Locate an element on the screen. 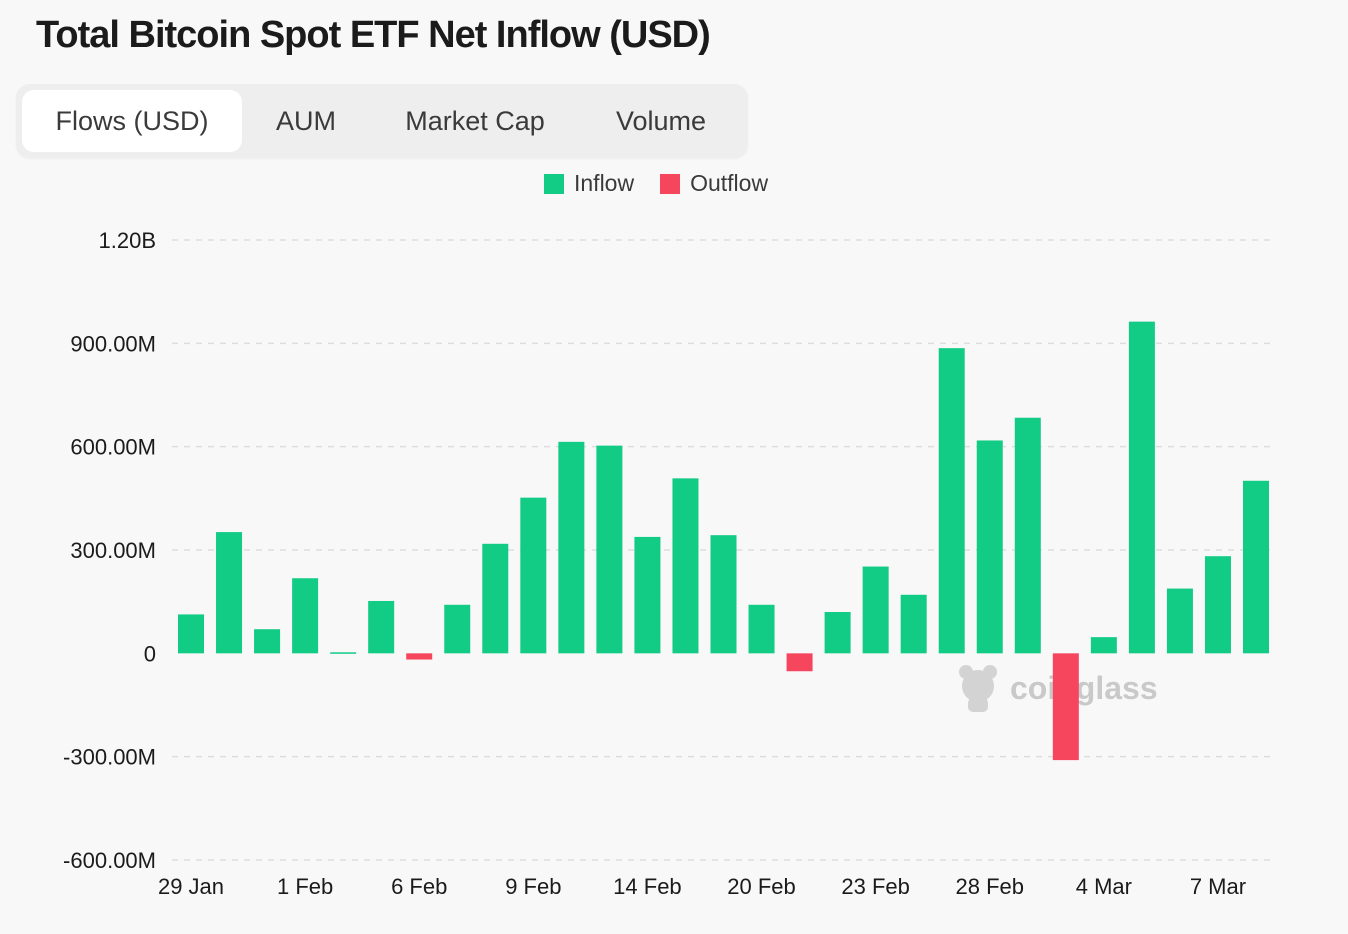 Image resolution: width=1348 pixels, height=934 pixels. x-tick-label: 9 Feb is located at coordinates (533, 886).